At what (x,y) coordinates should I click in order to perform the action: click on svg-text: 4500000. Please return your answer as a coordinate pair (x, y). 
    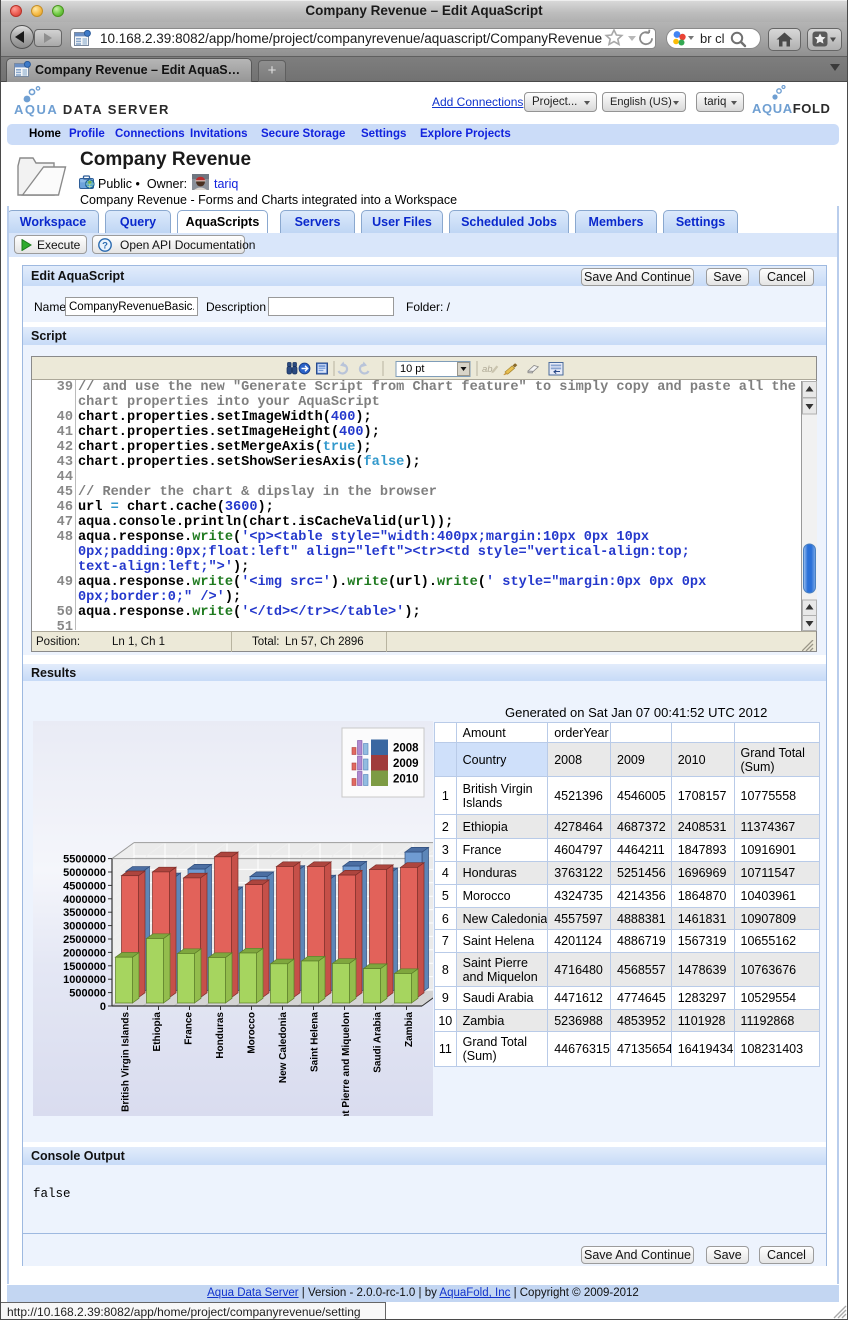
    Looking at the image, I should click on (84, 886).